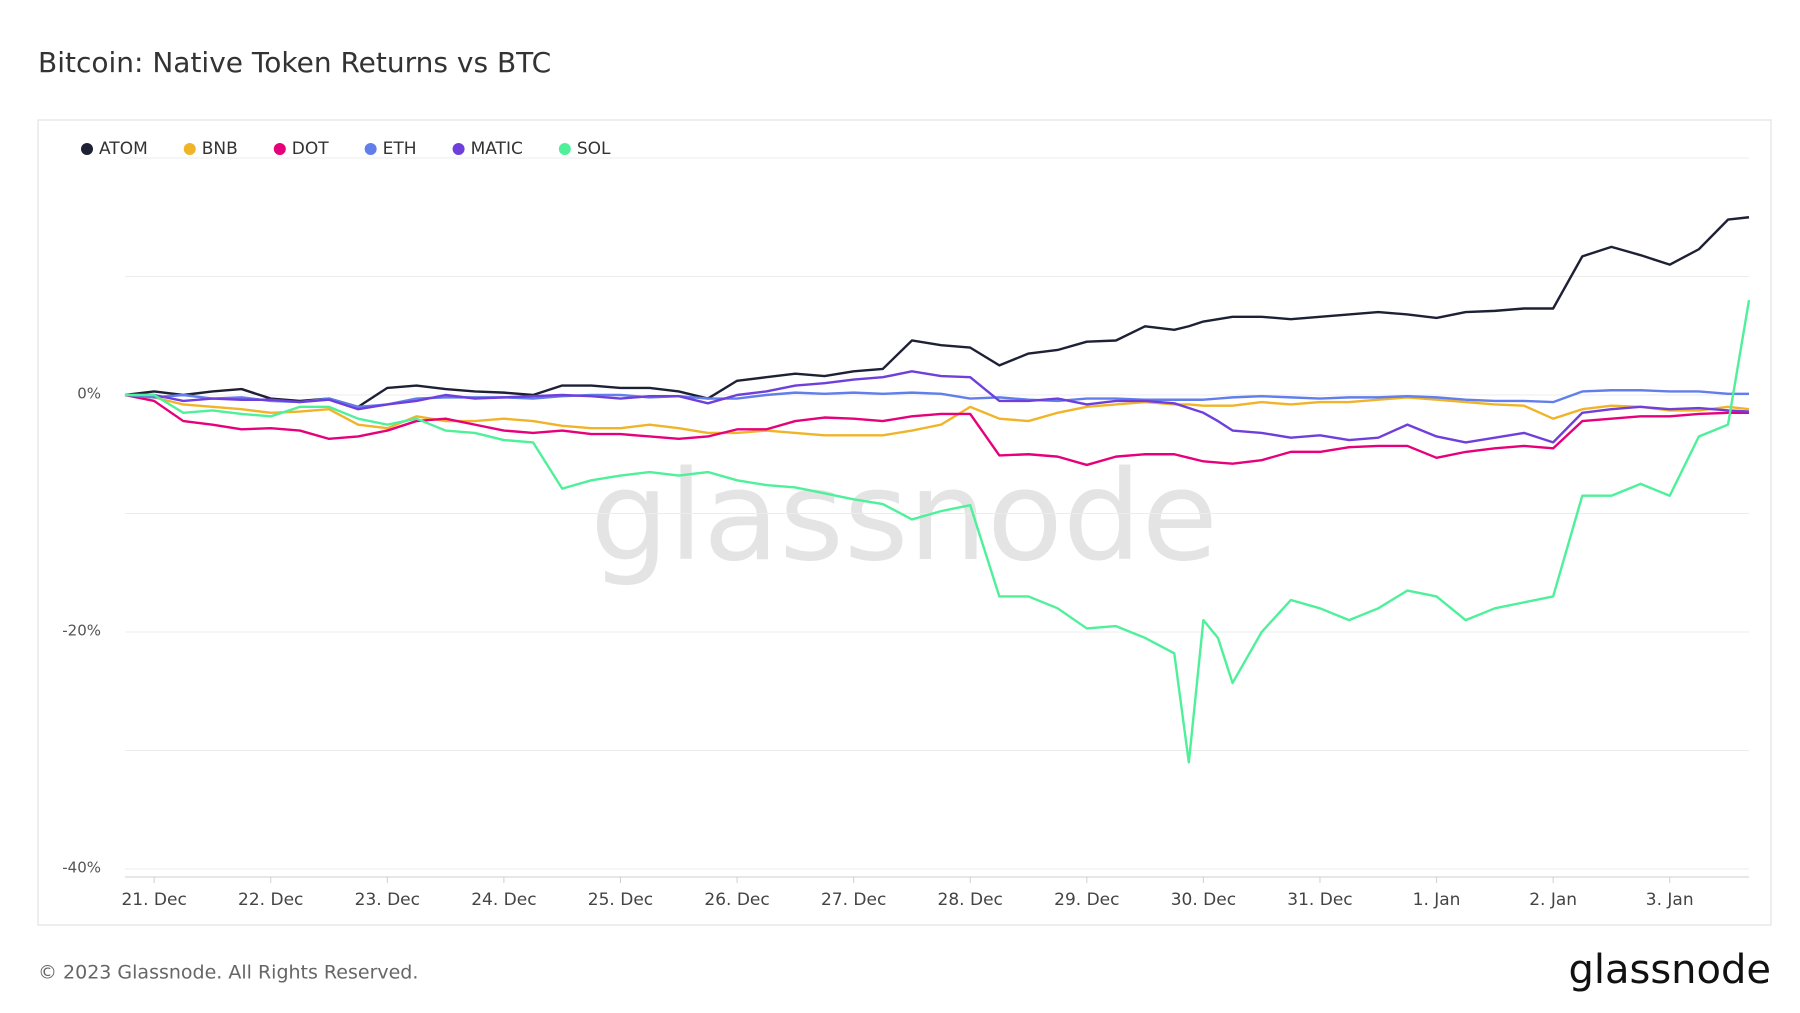 This screenshot has width=1800, height=1013. Describe the element at coordinates (853, 900) in the screenshot. I see `x-tick-label: 27. Dec` at that location.